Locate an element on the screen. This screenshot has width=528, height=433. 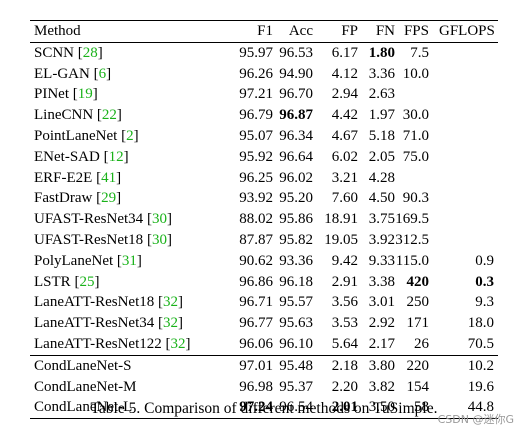
header-row: Method F1 Acc FP FN FPS GFLOPS is located at coordinates (264, 31).